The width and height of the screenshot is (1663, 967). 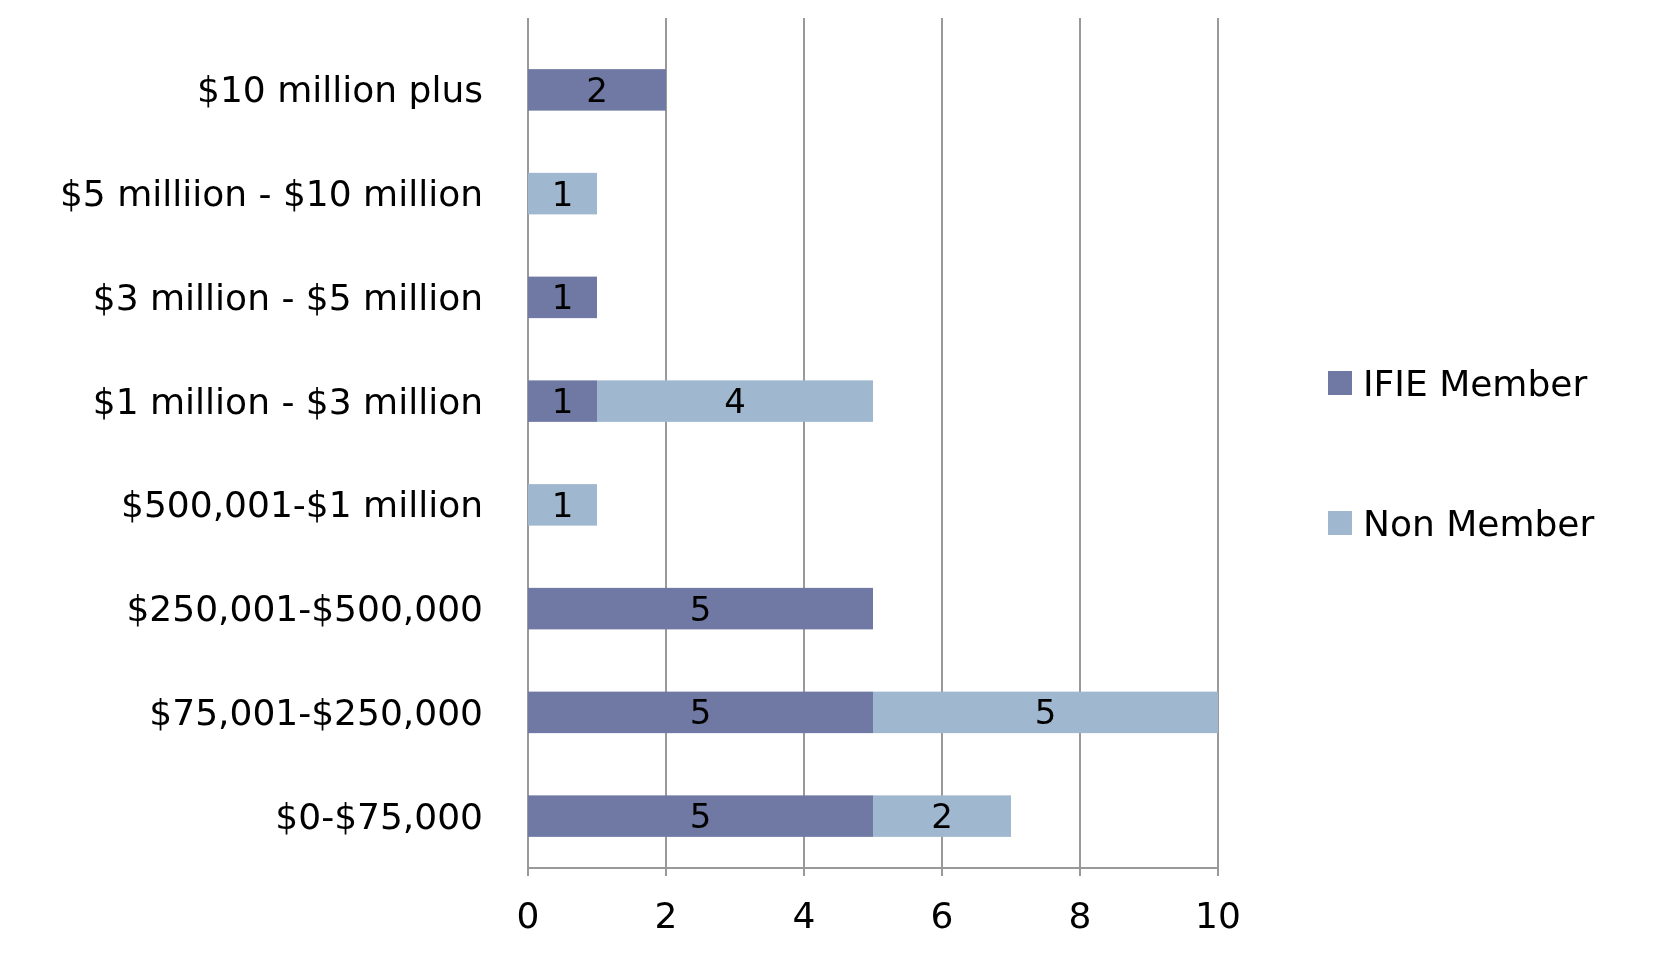 I want to click on y-tick-label: $250,001-$500,000, so click(x=304, y=609).